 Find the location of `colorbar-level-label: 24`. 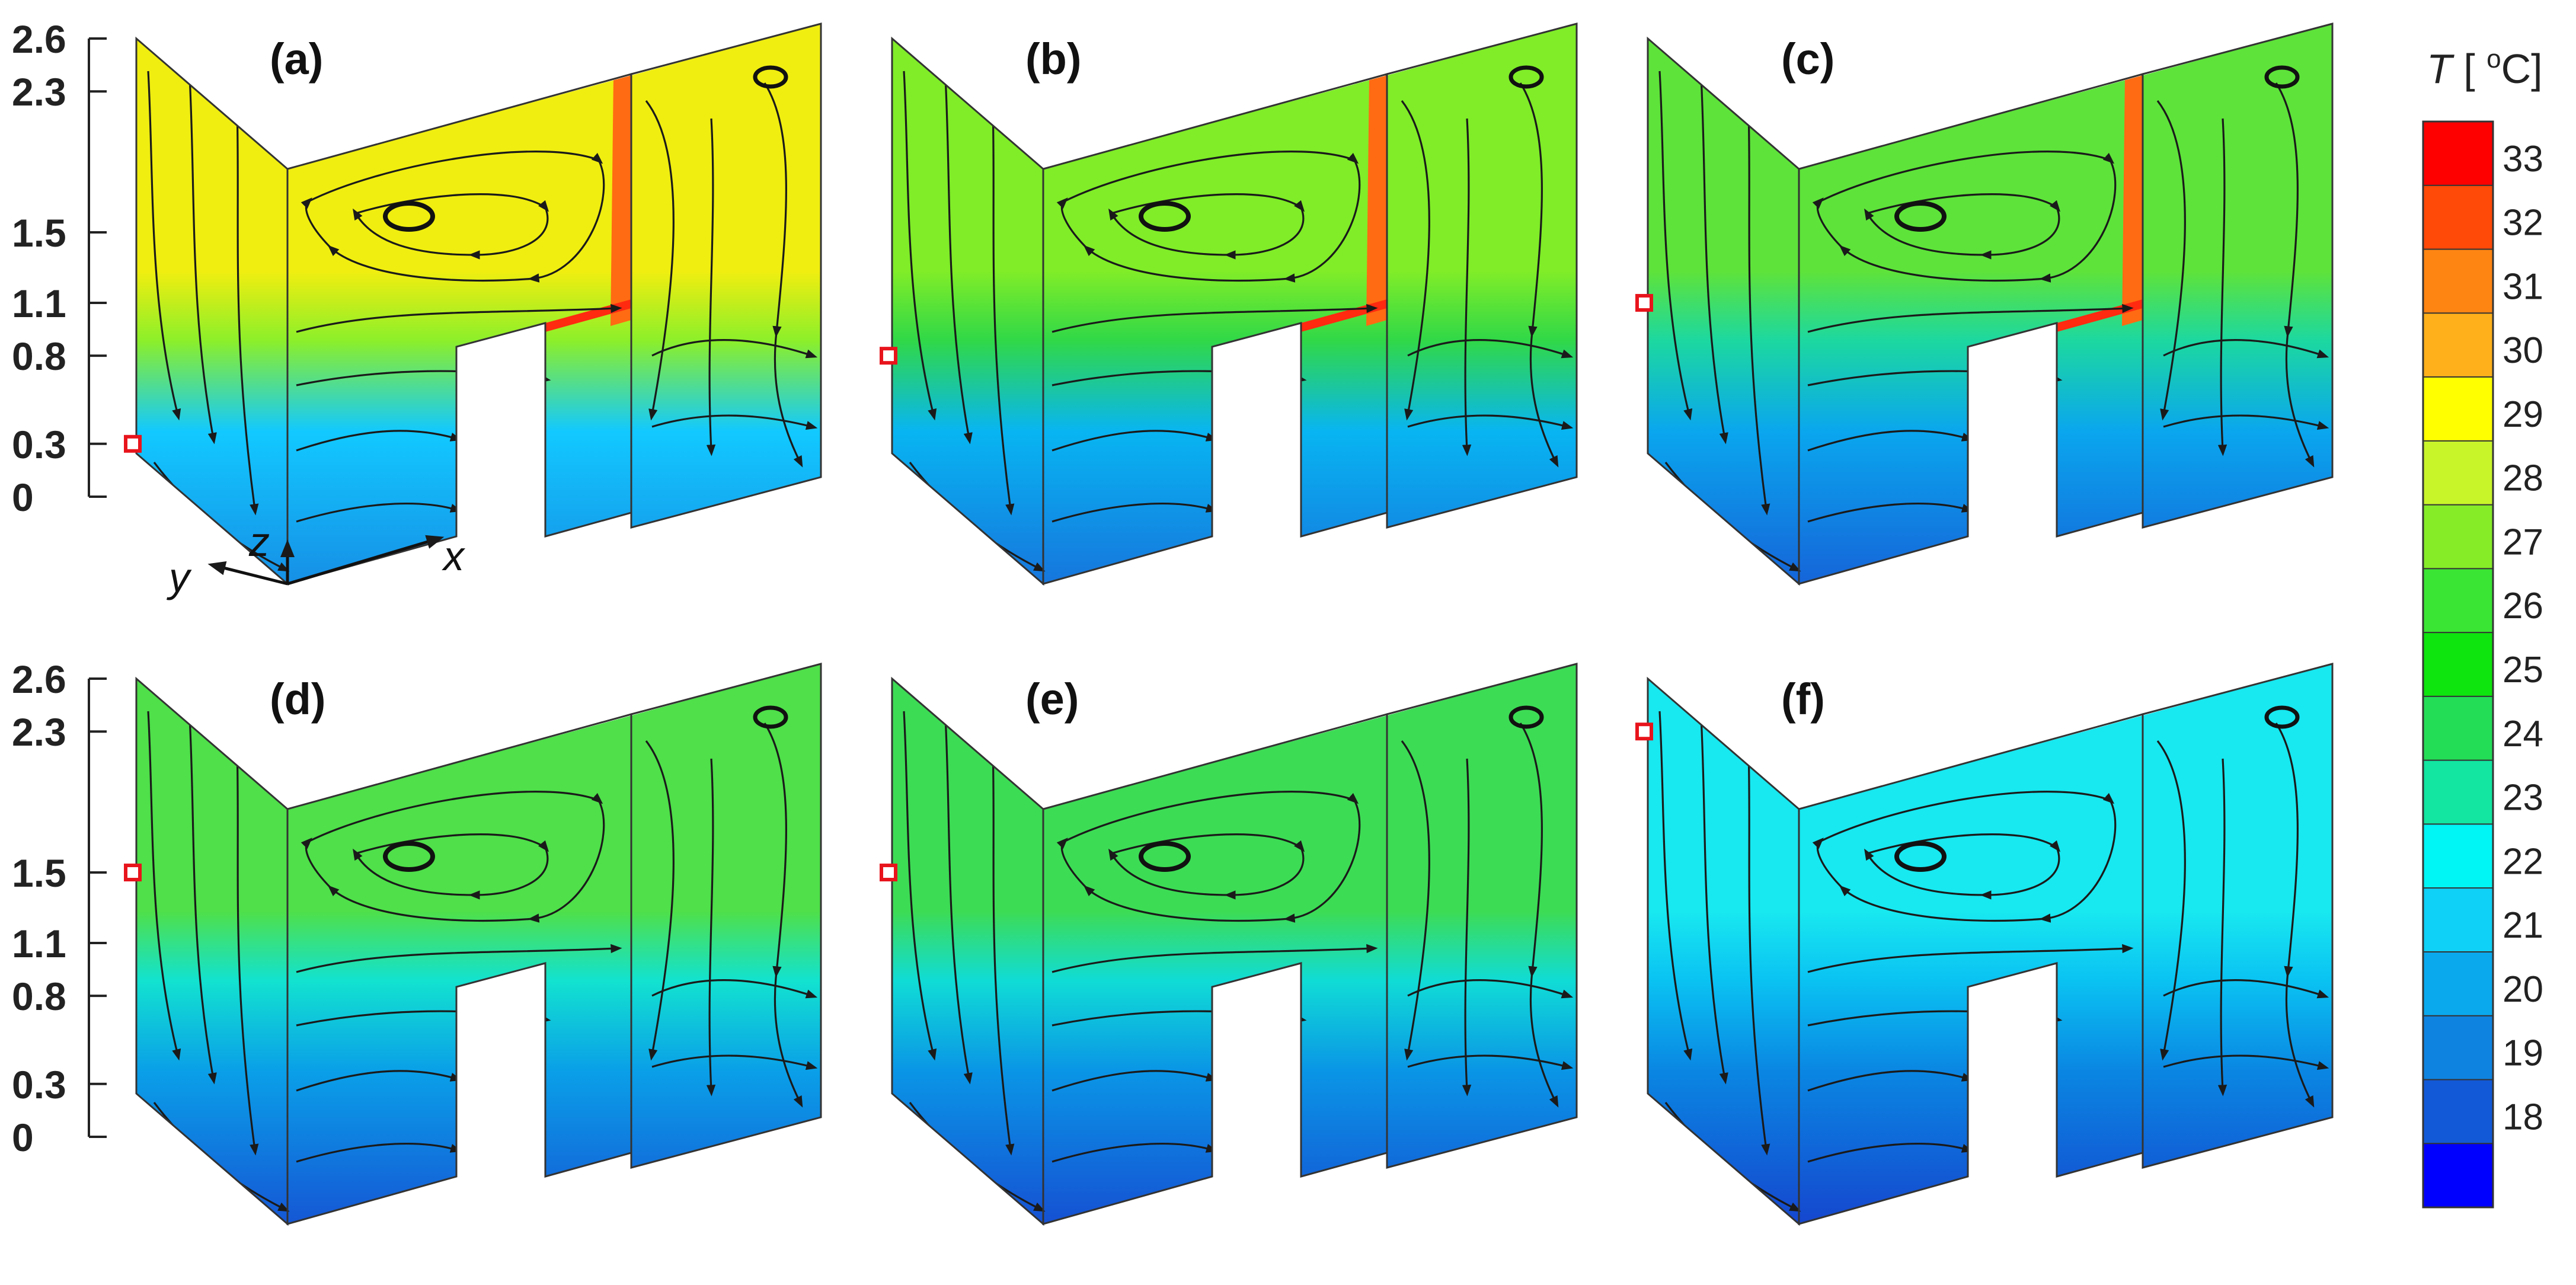

colorbar-level-label: 24 is located at coordinates (2523, 735).